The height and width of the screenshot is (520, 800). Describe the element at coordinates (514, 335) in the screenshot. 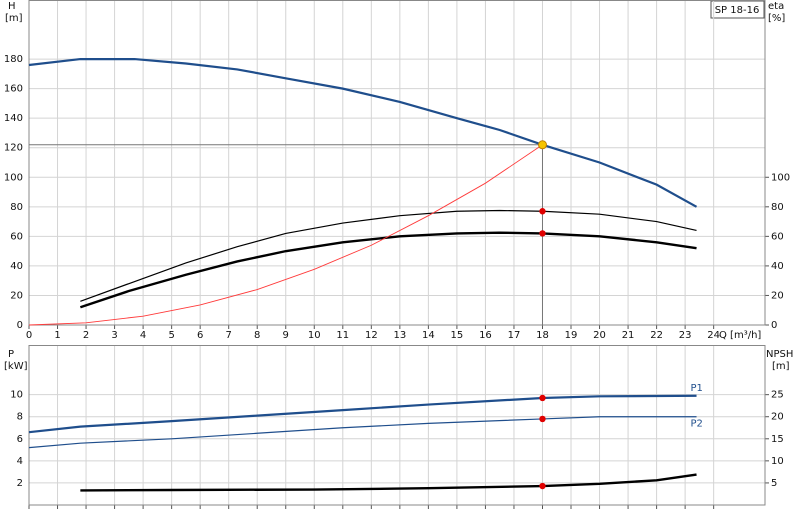

I see `x-tick-label: 17` at that location.